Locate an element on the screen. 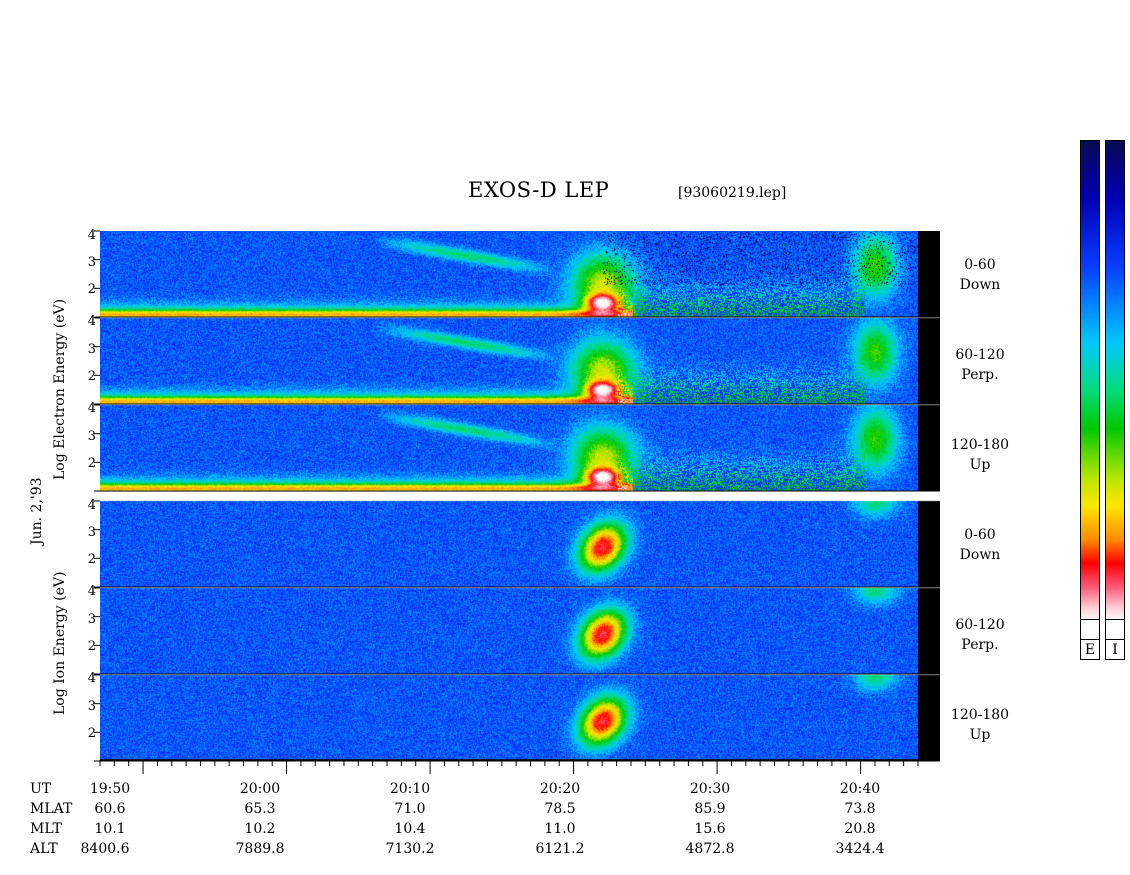 The width and height of the screenshot is (1130, 875). electron-ylabel-species: Electron is located at coordinates (60, 418).